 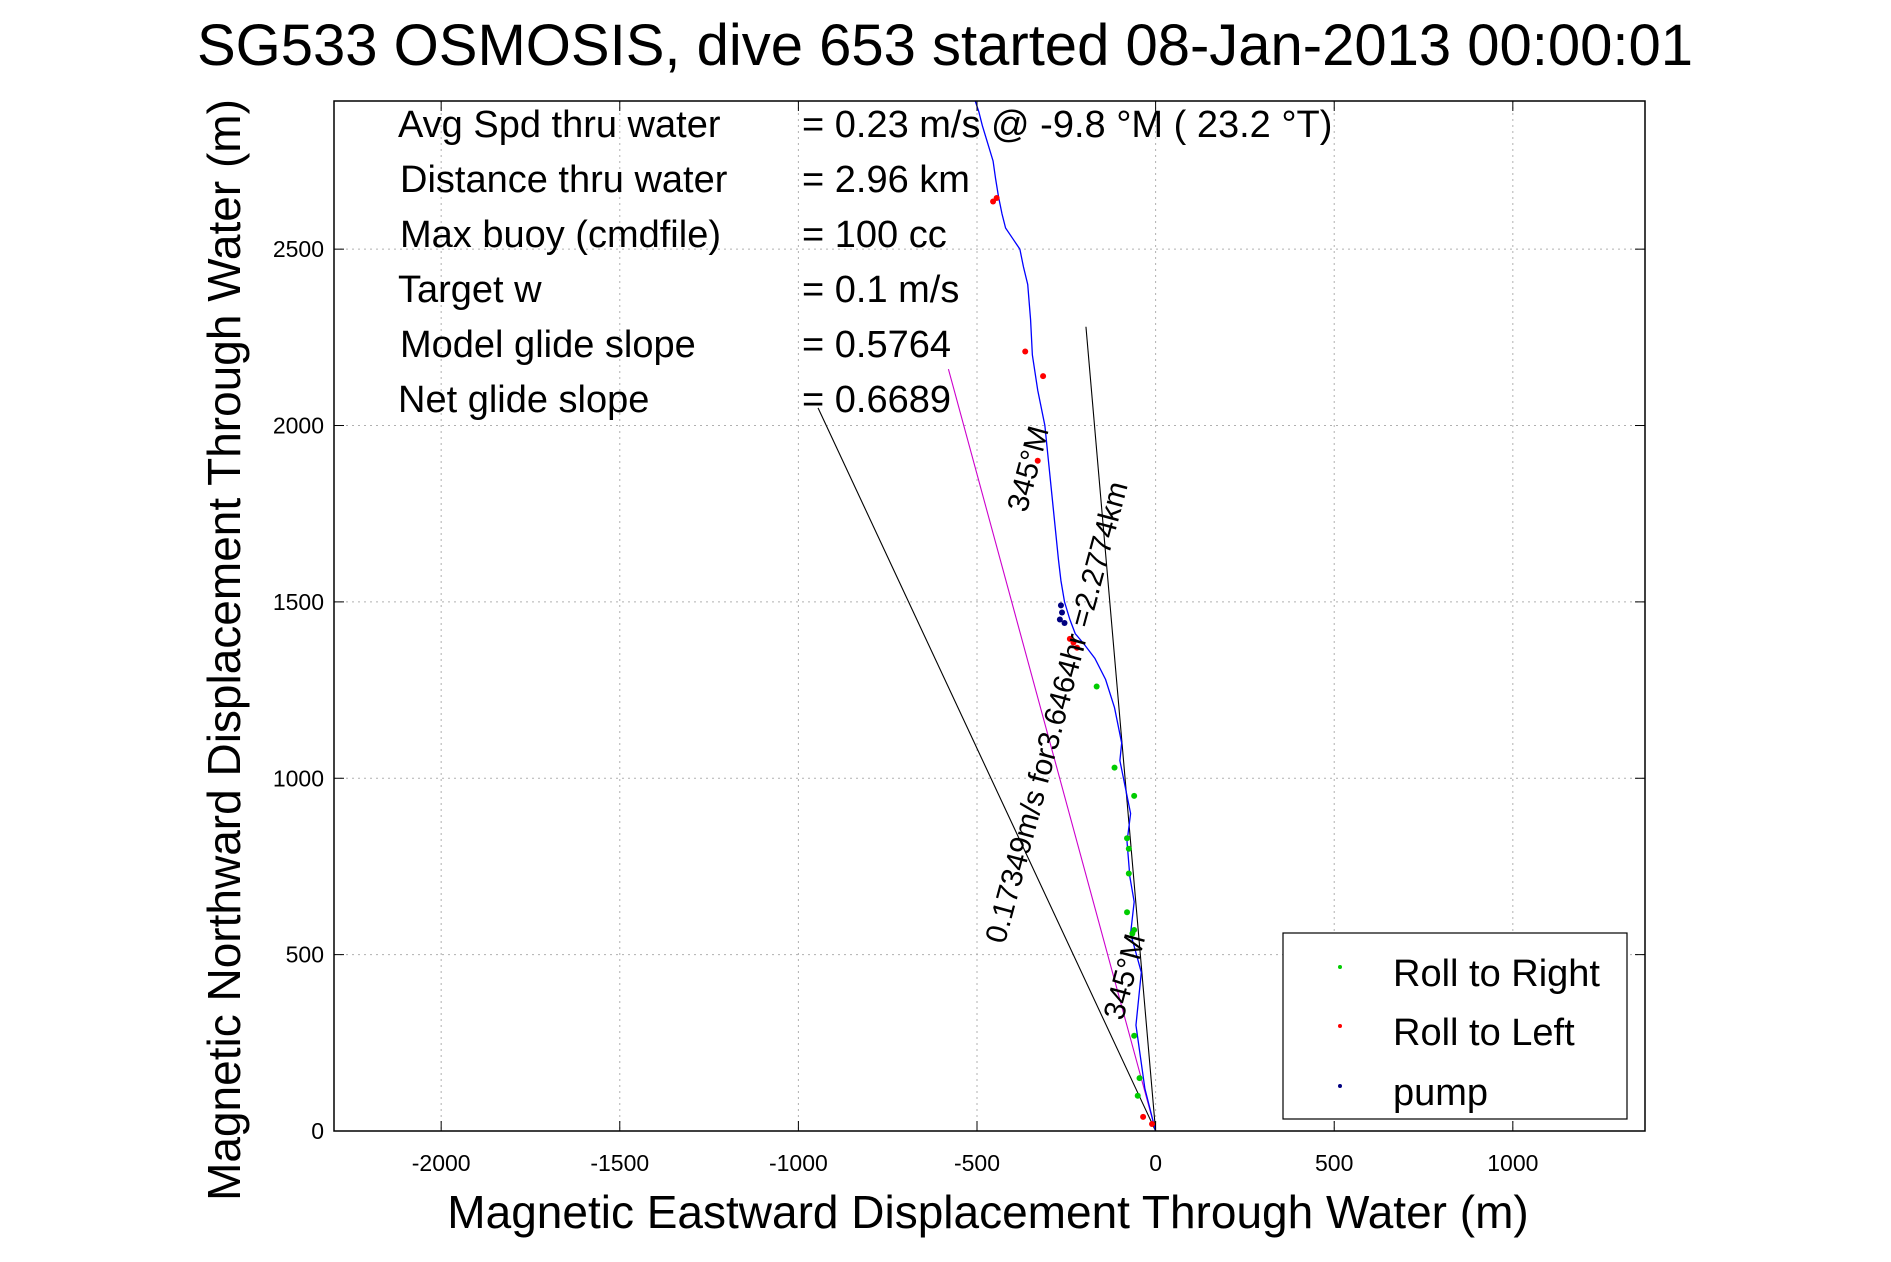 I want to click on reference-lines, so click(x=987, y=729).